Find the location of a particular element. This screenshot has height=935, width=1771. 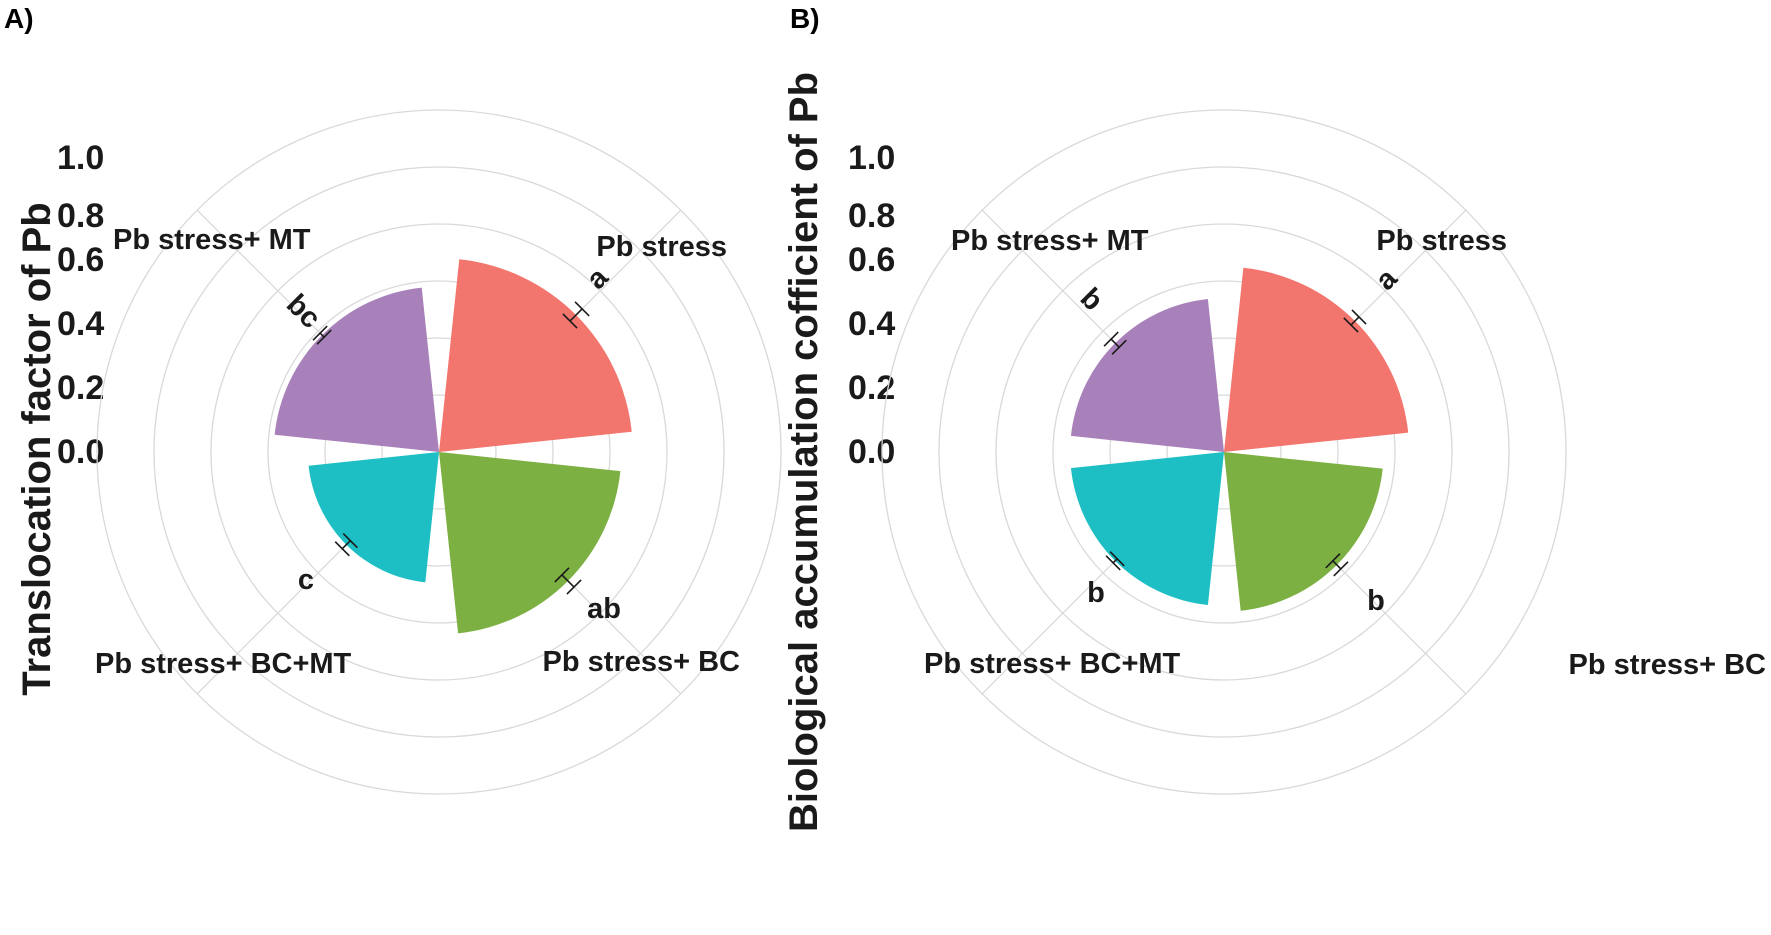

panel-a-rtick-2: 0.4 is located at coordinates (80, 324).